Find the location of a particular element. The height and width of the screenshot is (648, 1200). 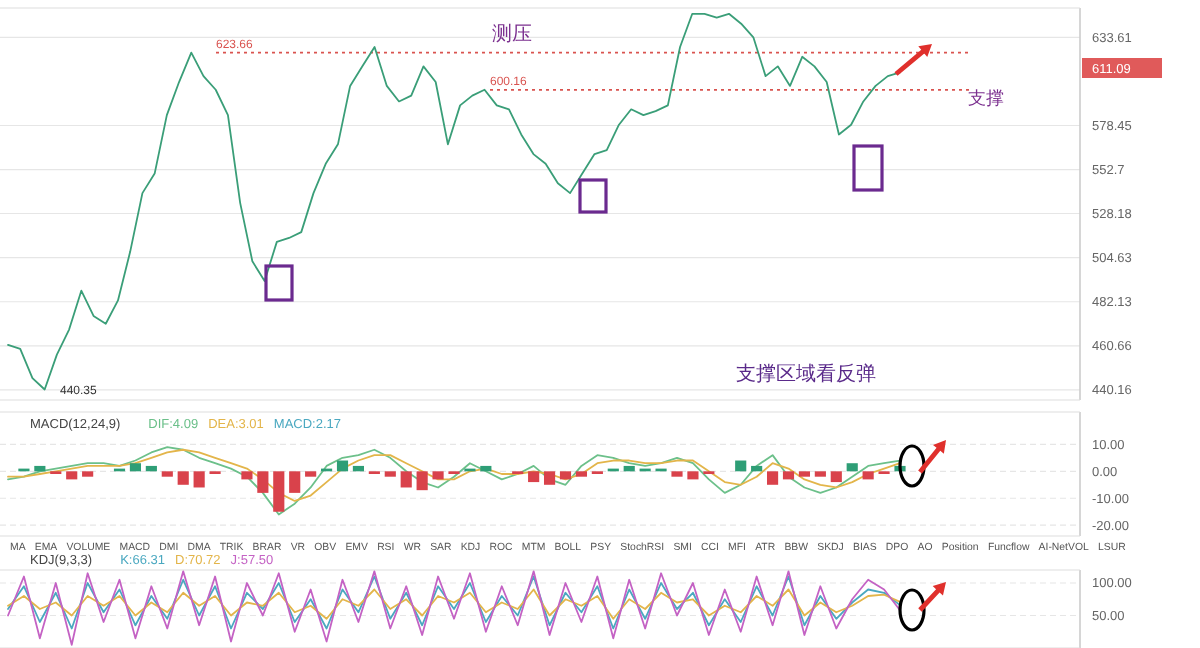

text: 支撑 is located at coordinates (986, 98).